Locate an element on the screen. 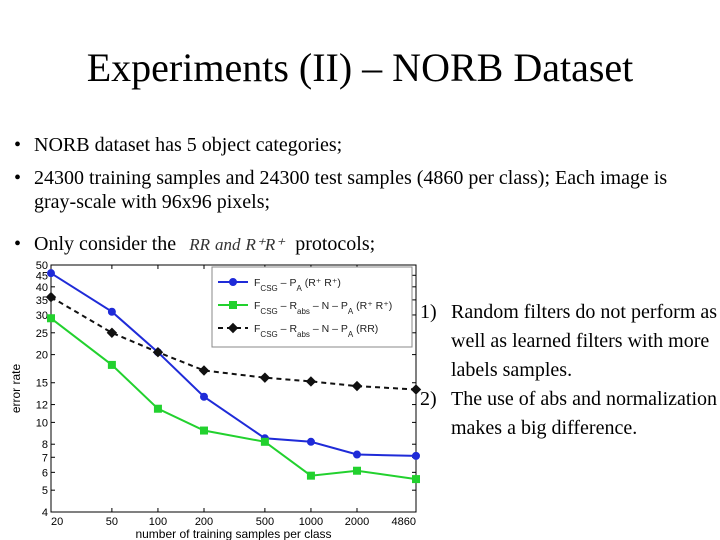 The height and width of the screenshot is (540, 720). series-line is located at coordinates (233, 343).